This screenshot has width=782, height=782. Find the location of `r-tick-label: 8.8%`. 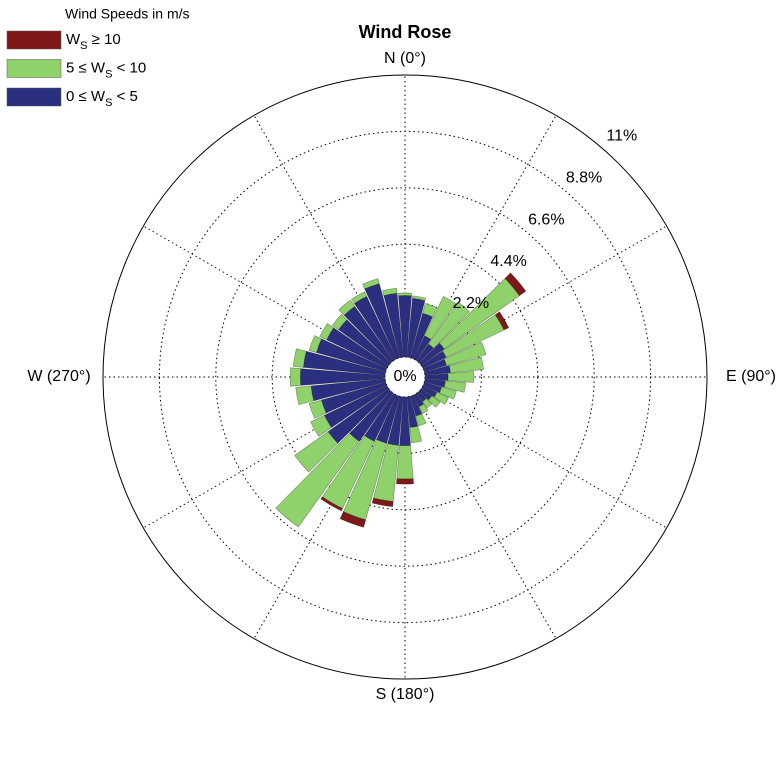

r-tick-label: 8.8% is located at coordinates (584, 177).